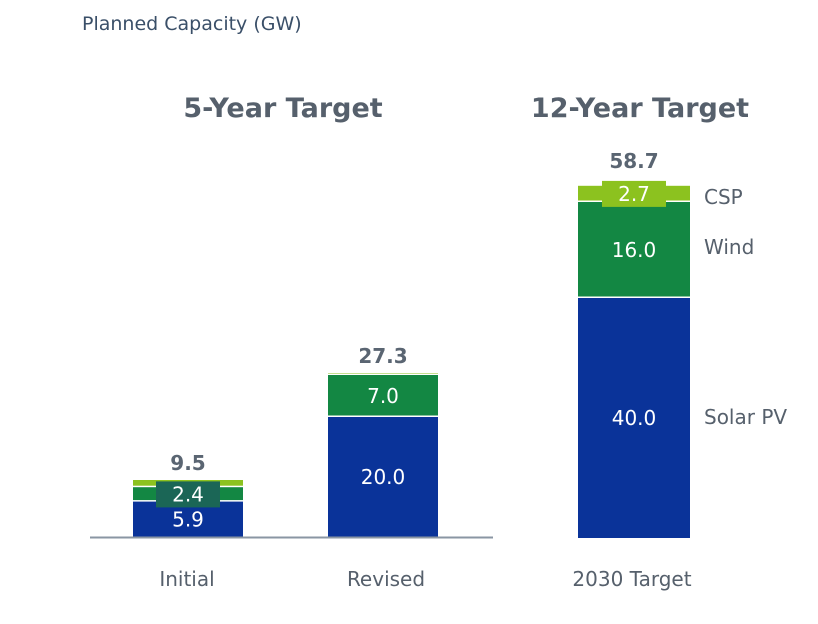  Describe the element at coordinates (631, 579) in the screenshot. I see `category-label-2030-target: 2030 Target` at that location.